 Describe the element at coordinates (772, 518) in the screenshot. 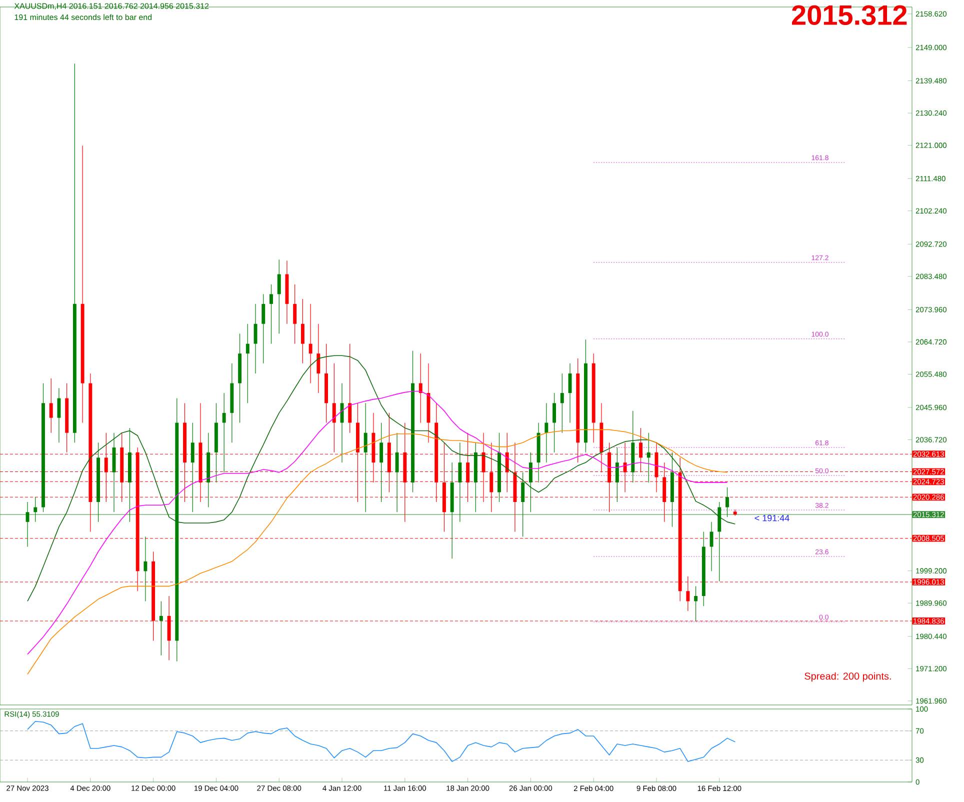

I see `annotation: < 191:44` at that location.